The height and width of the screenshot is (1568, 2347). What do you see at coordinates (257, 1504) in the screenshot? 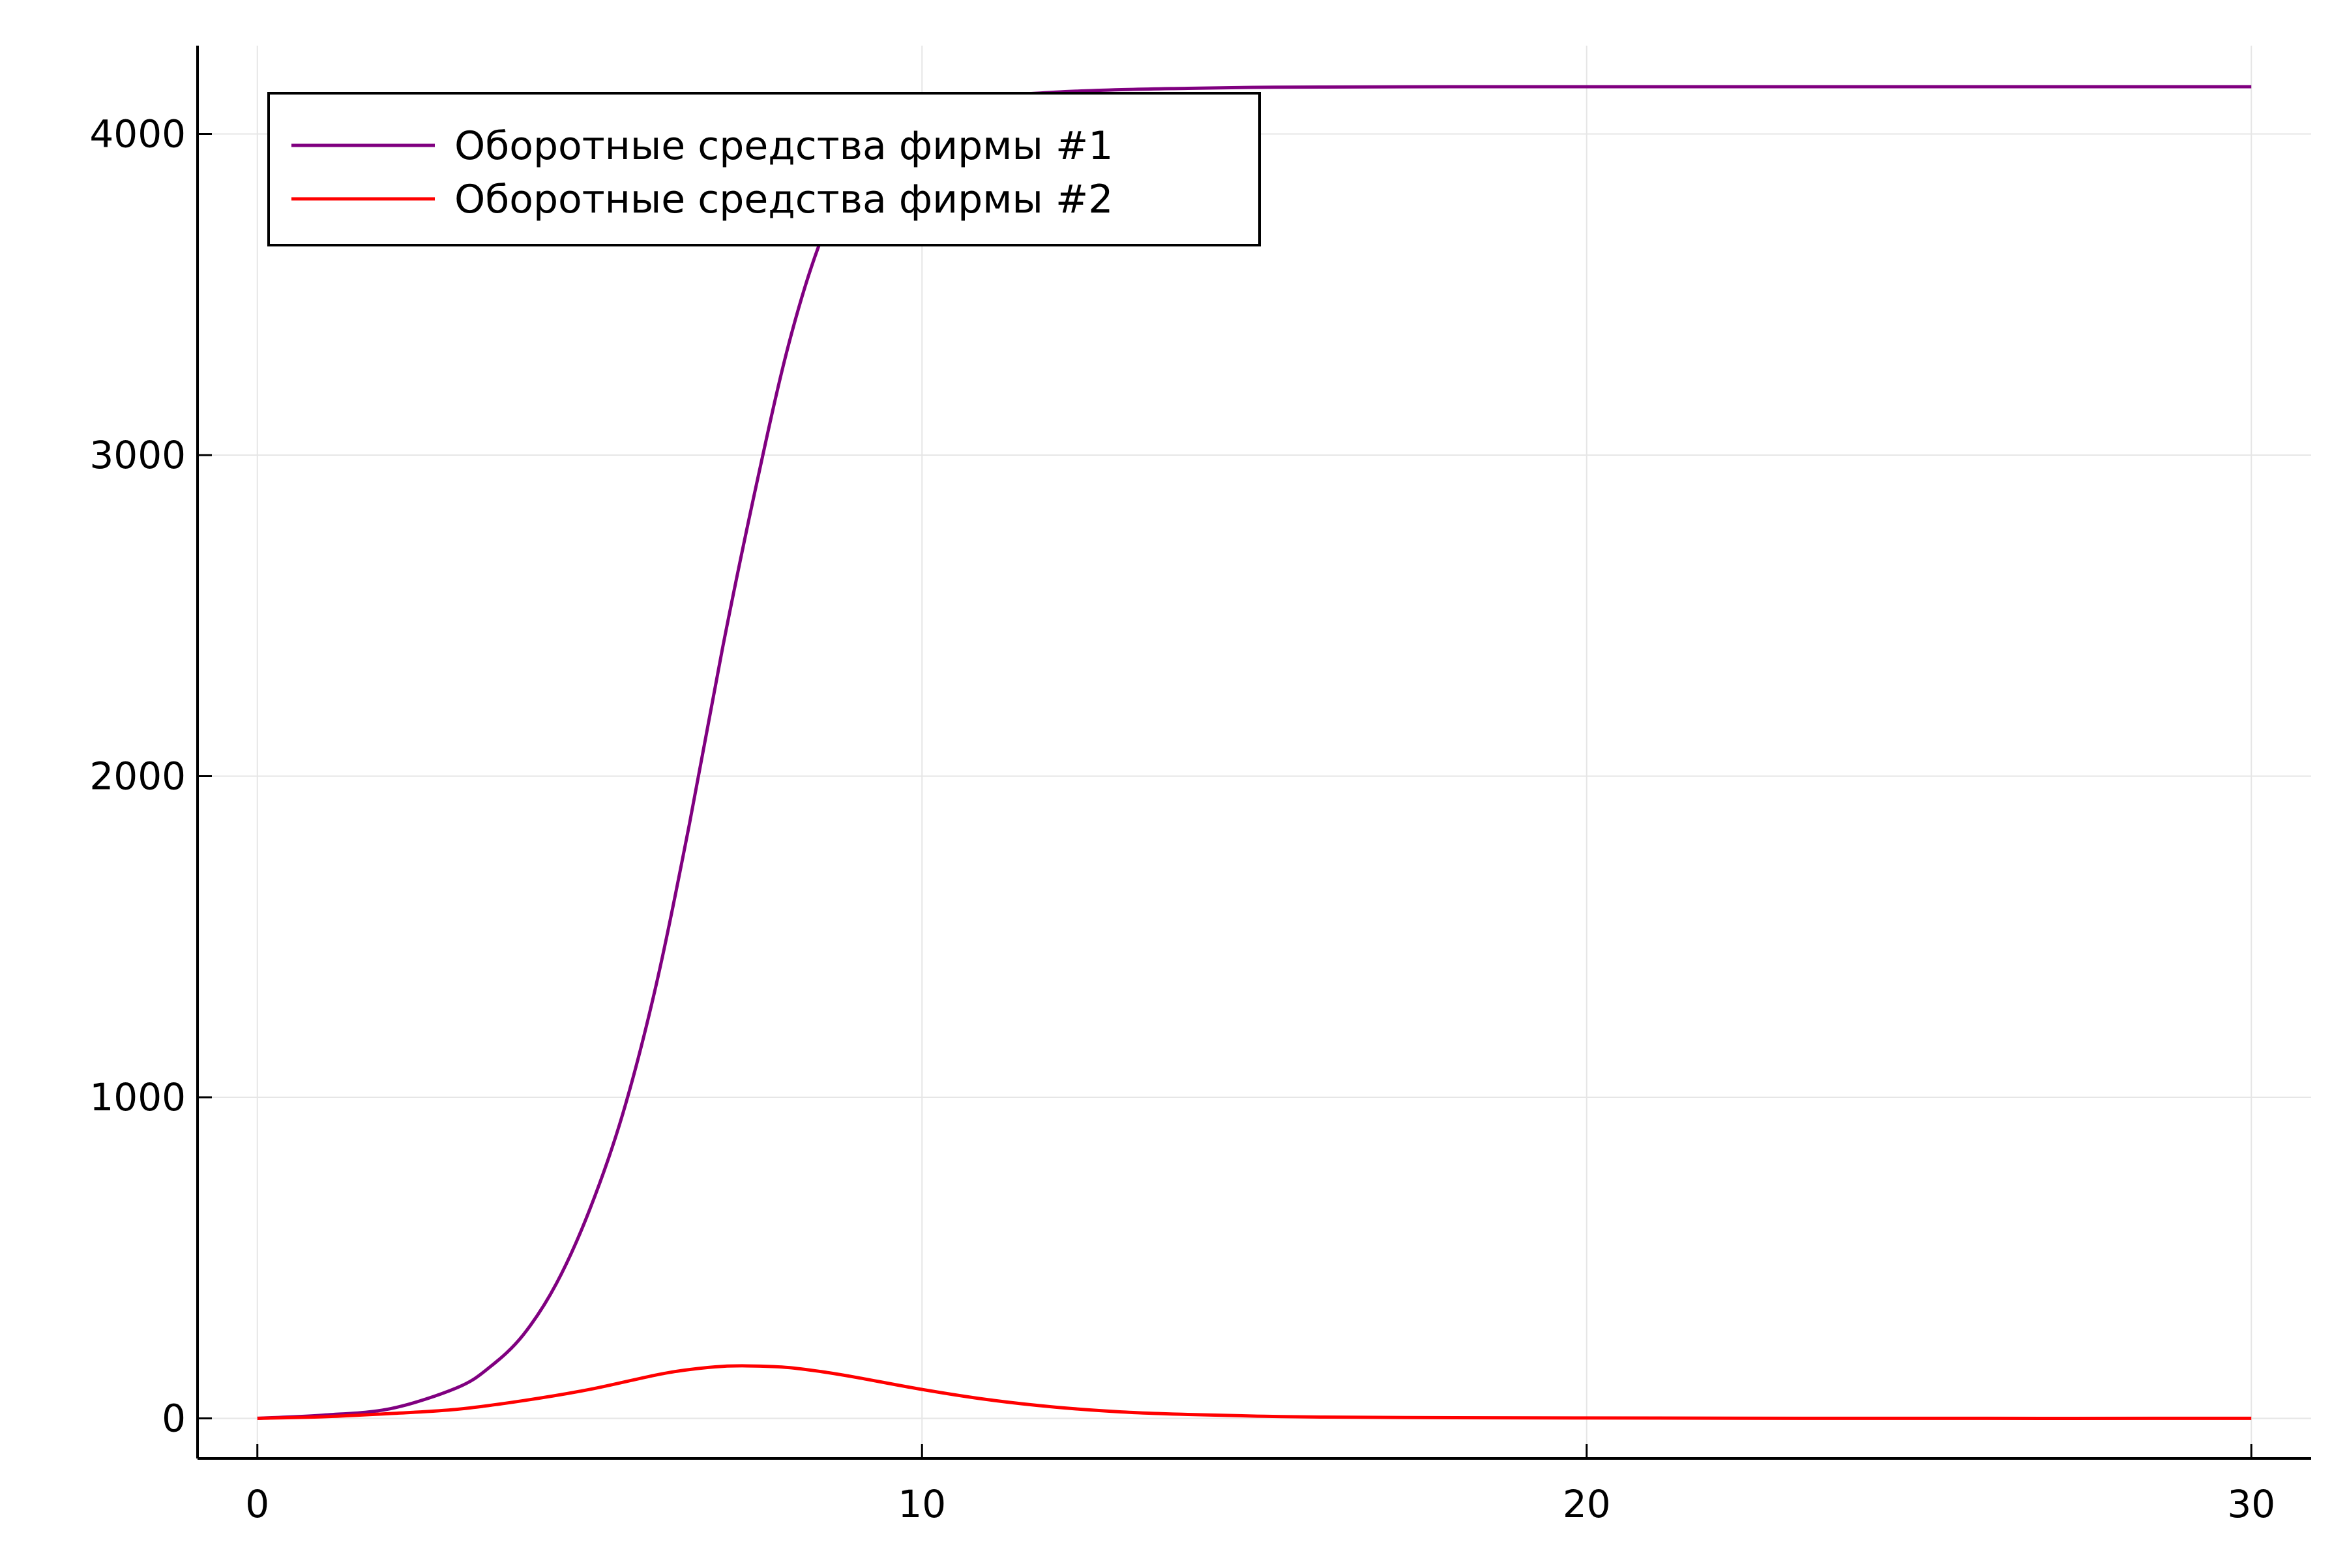
I see `x-tick-label: 0` at bounding box center [257, 1504].